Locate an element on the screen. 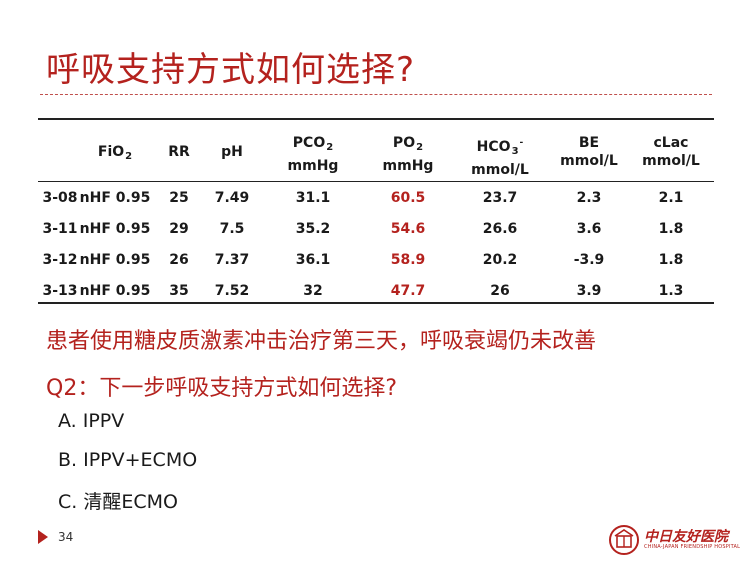 This screenshot has height=563, width=750. table-header-cell: FiO2 is located at coordinates (115, 154).